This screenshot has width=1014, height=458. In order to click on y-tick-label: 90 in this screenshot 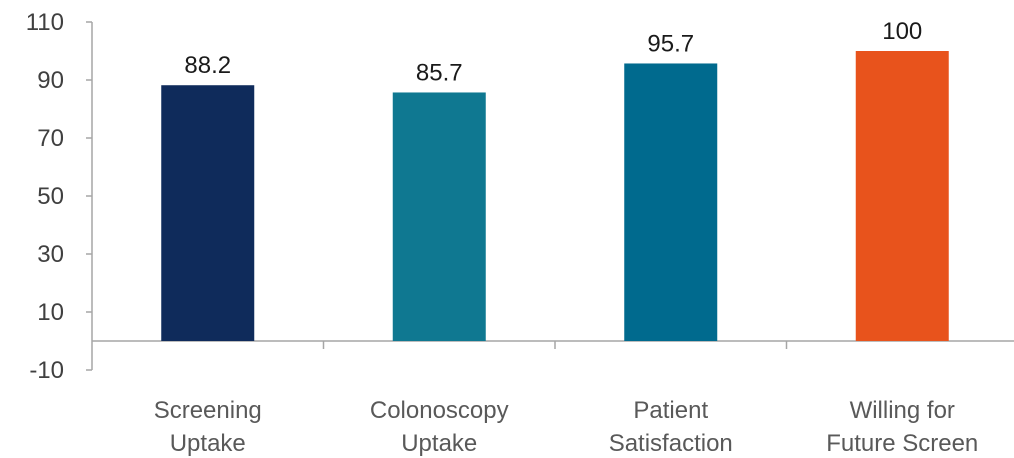, I will do `click(50, 80)`.